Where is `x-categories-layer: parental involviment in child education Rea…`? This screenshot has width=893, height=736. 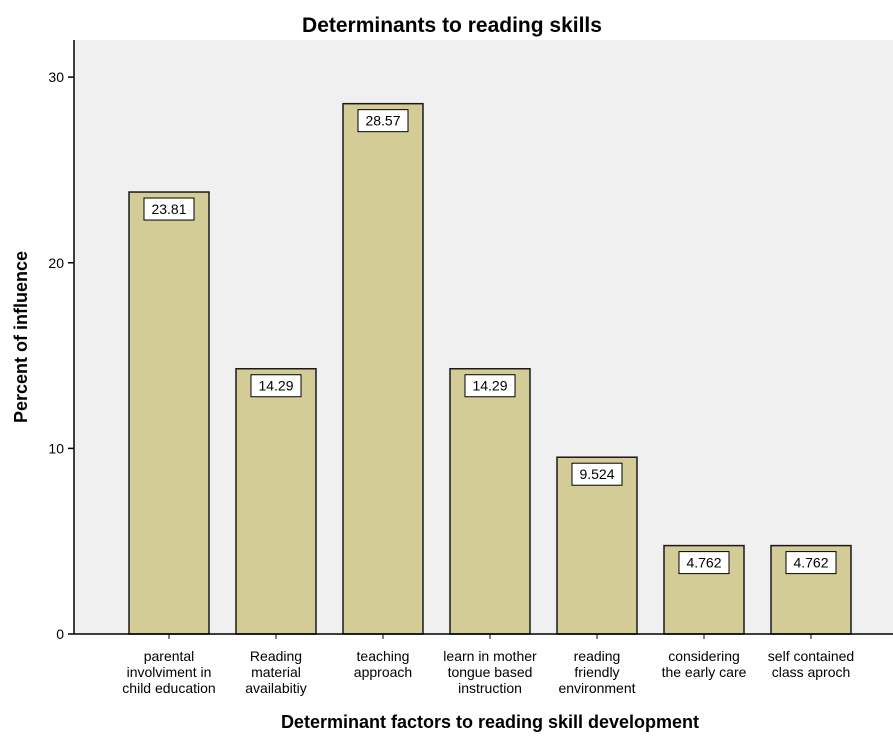 x-categories-layer: parental involviment in child education Rea… is located at coordinates (488, 665).